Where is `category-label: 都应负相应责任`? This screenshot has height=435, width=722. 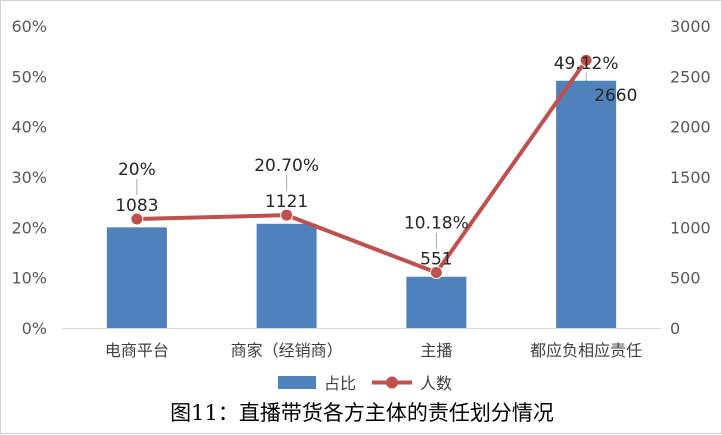 category-label: 都应负相应责任 is located at coordinates (586, 350).